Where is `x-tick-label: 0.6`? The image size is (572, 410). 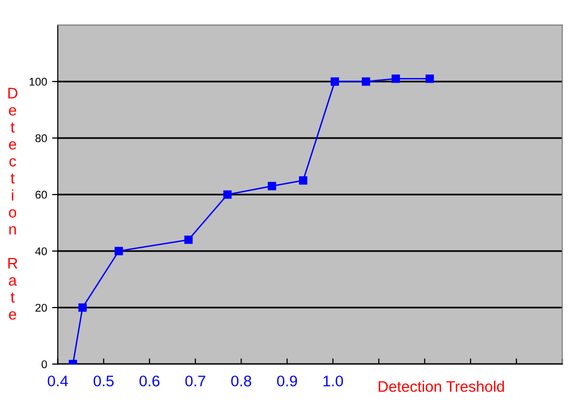
x-tick-label: 0.6 is located at coordinates (149, 381).